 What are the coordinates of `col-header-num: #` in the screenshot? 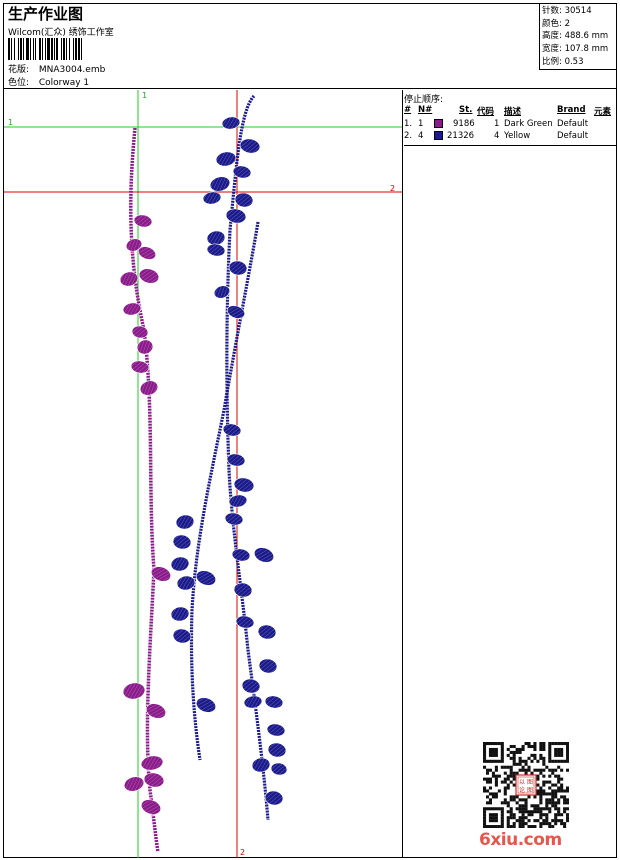 It's located at (408, 110).